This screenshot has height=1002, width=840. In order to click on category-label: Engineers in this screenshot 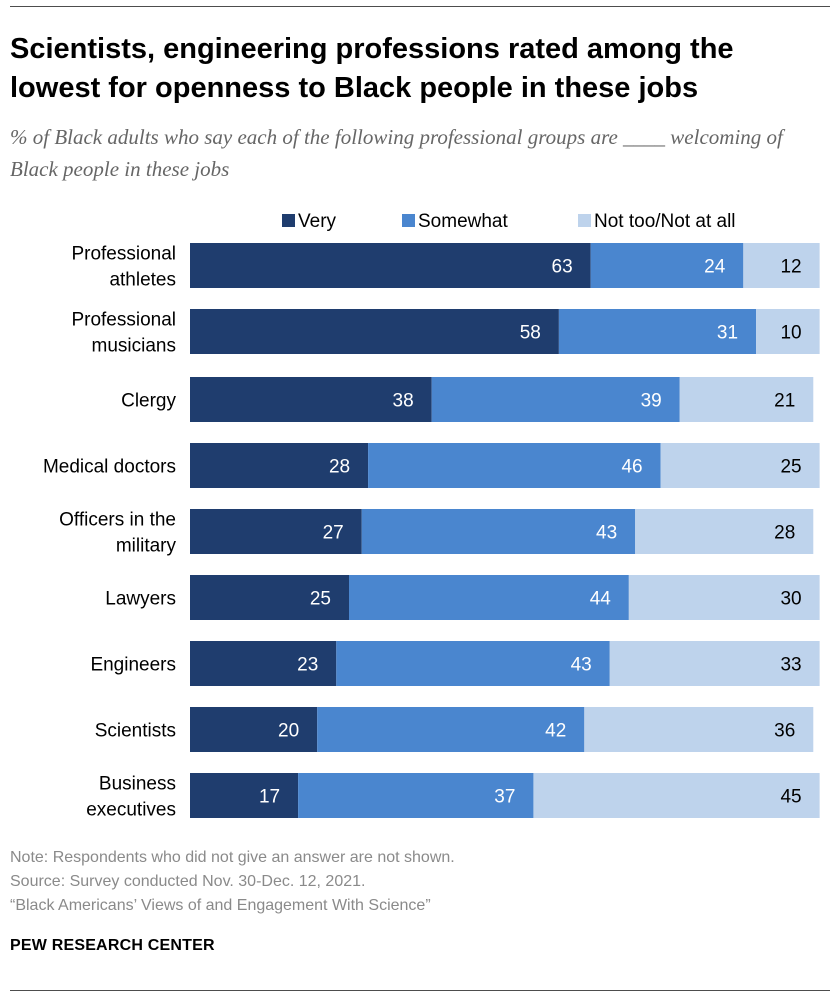, I will do `click(133, 665)`.